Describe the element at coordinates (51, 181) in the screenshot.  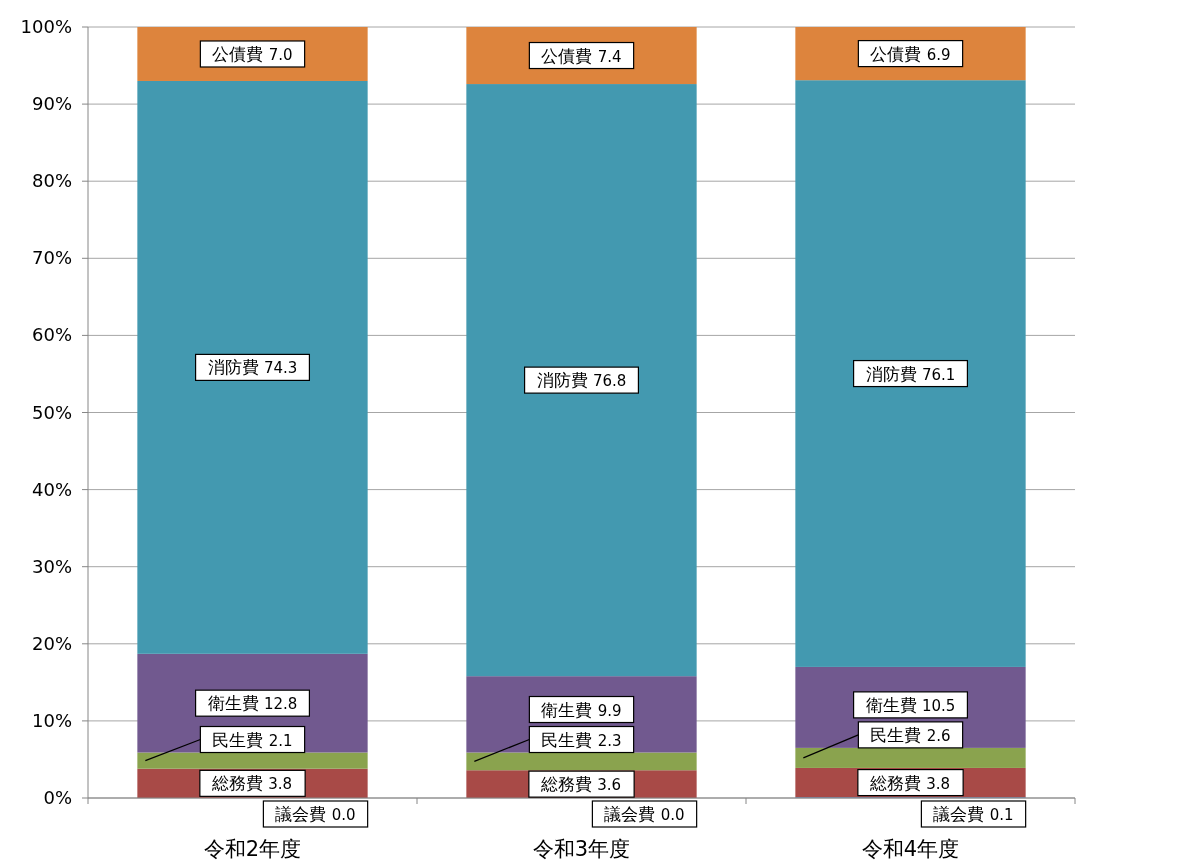
I see `y-tick-label: 80%` at that location.